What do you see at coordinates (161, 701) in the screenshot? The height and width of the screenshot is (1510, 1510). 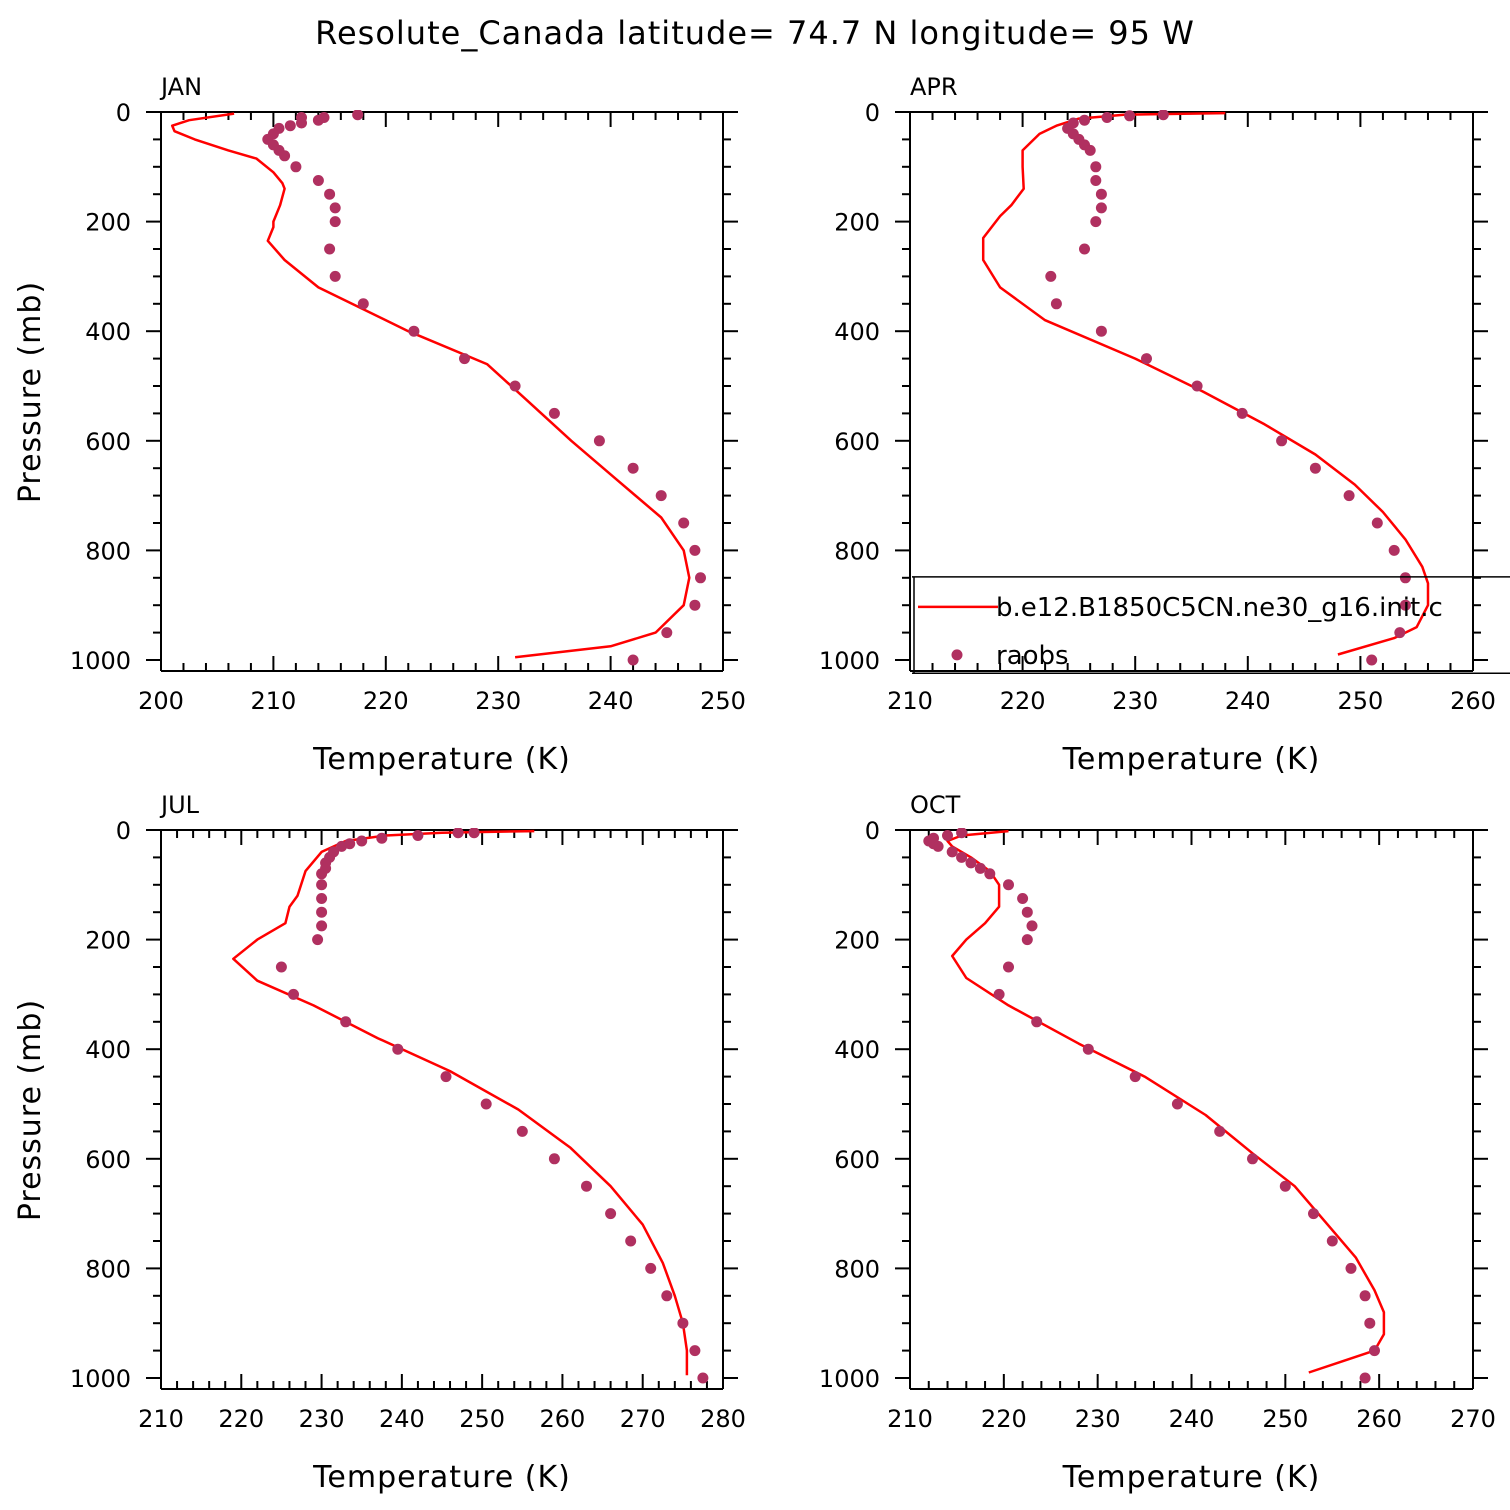 I see `x-tick-label: 200` at bounding box center [161, 701].